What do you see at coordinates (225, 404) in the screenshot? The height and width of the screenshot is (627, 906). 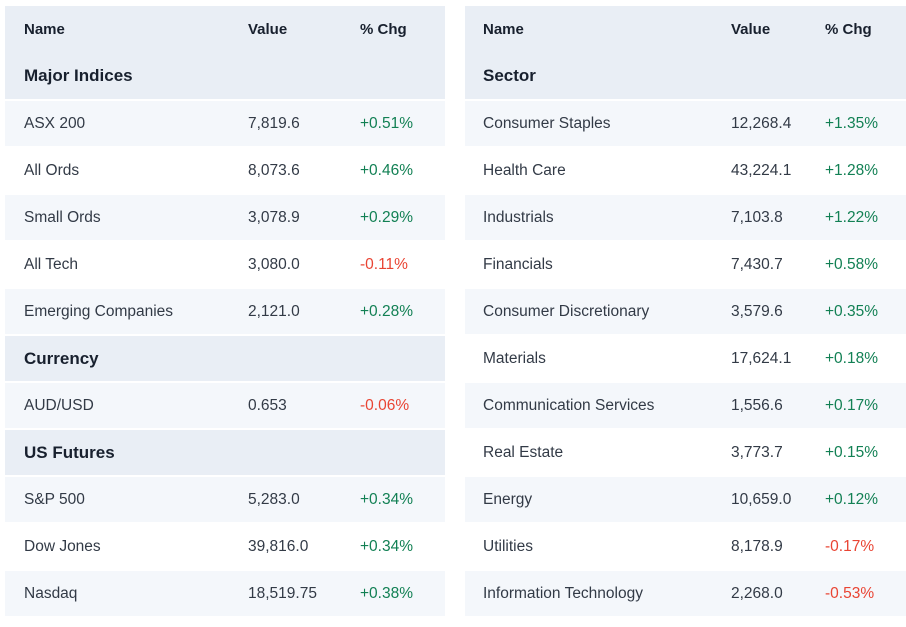 I see `table-row: AUD/USD 0.653 -0.06%` at bounding box center [225, 404].